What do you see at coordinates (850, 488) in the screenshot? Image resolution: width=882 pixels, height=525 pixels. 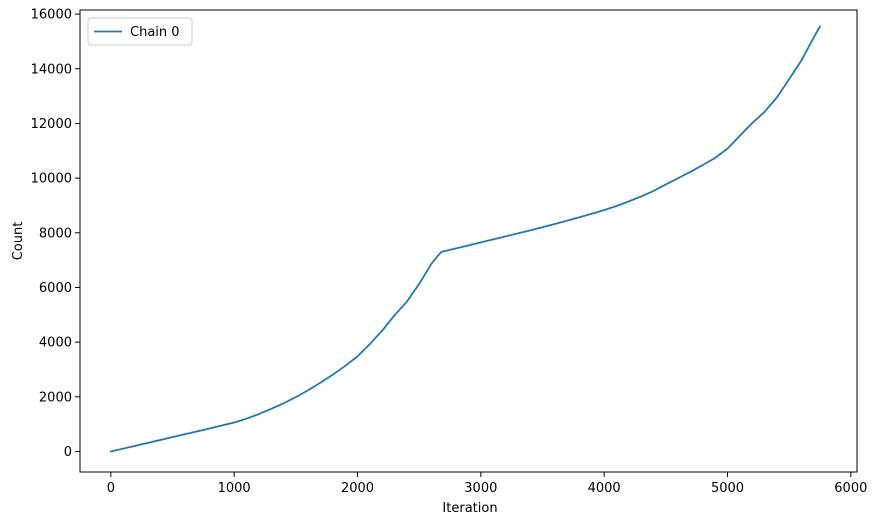 I see `x-tick-label: 6000` at bounding box center [850, 488].